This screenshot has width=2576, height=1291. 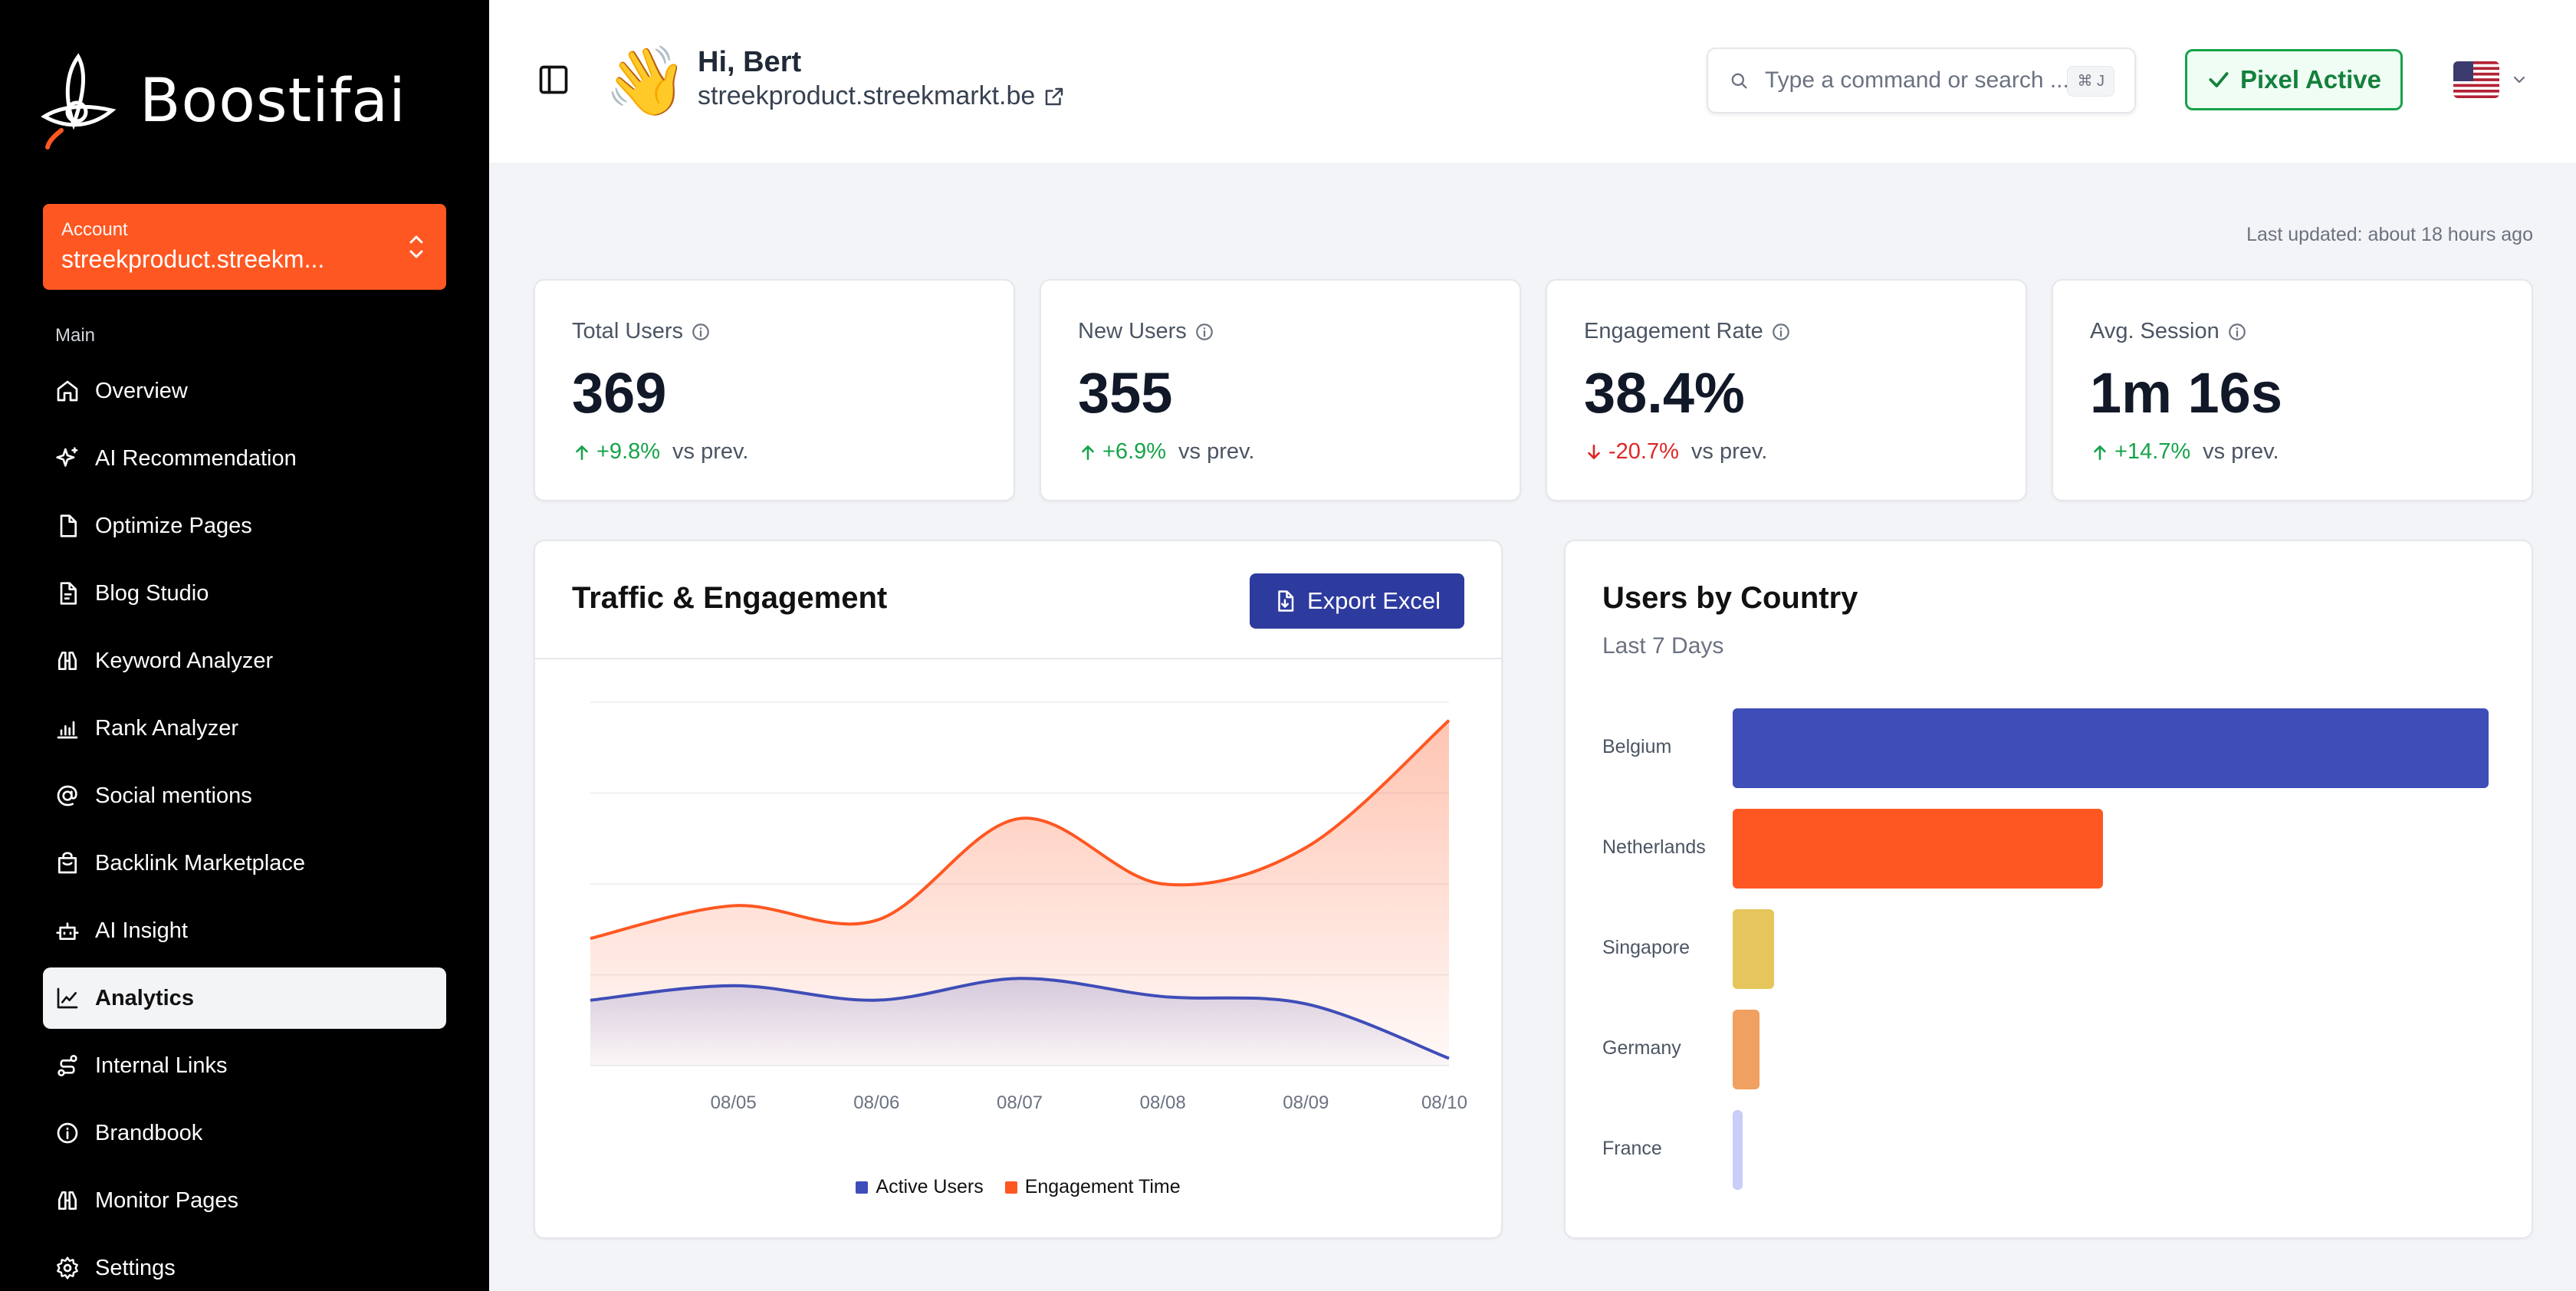 What do you see at coordinates (245, 1133) in the screenshot?
I see `sidebar-item-brandbook: Brandbook` at bounding box center [245, 1133].